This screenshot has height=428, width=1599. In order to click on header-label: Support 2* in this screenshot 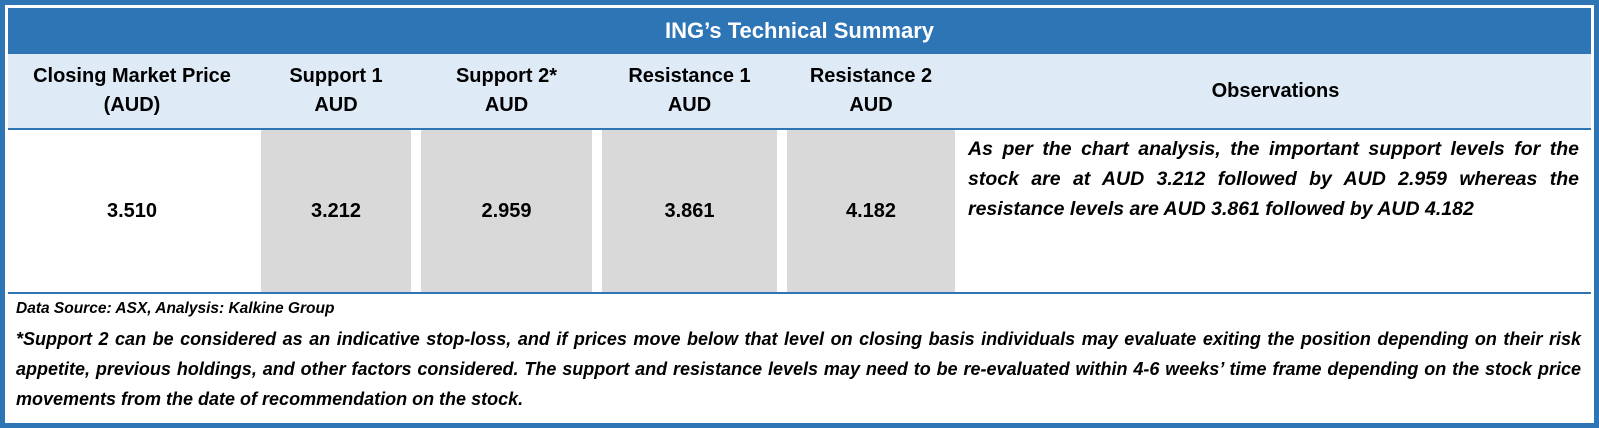, I will do `click(506, 76)`.